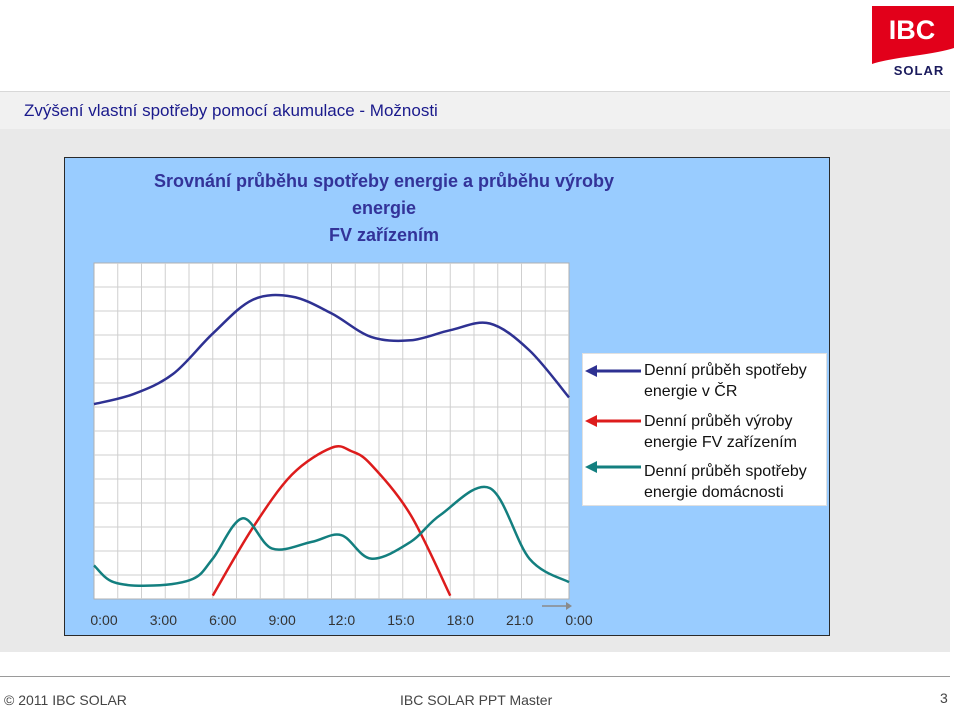 This screenshot has height=708, width=960. I want to click on legend-label-household: Denní průběh spotřeby energie domácnosti, so click(725, 482).